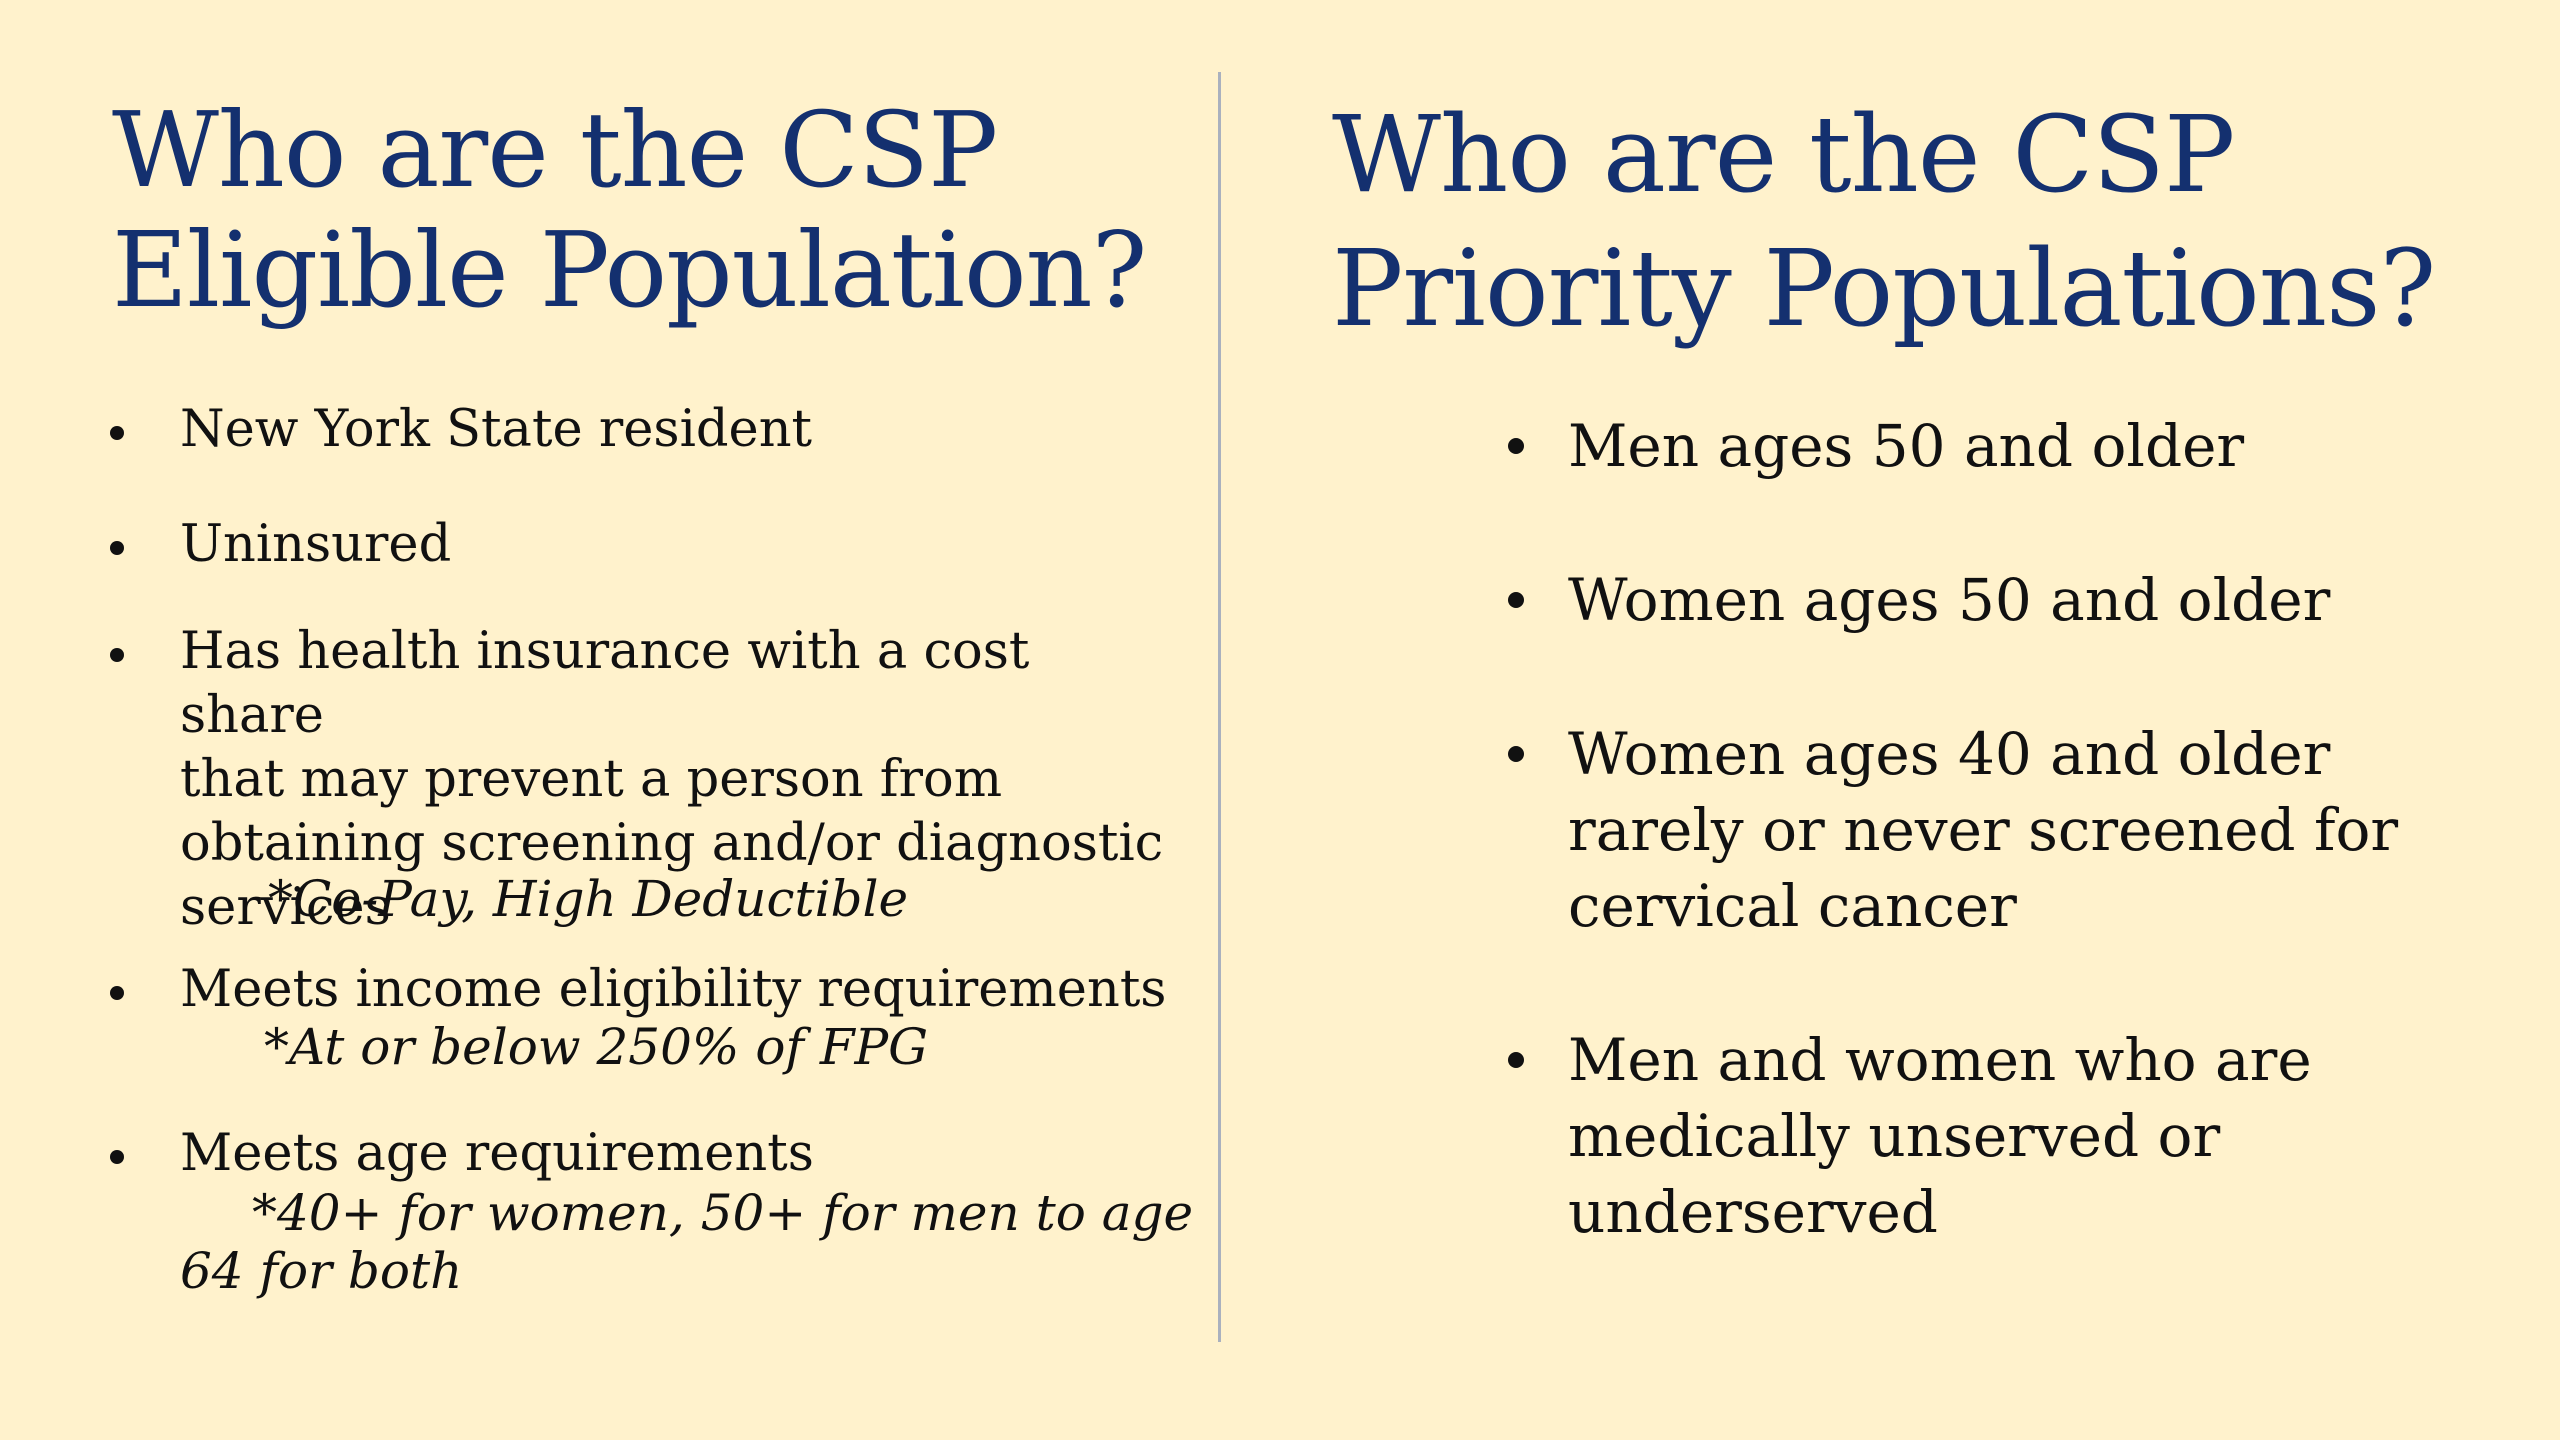  Describe the element at coordinates (1219, 707) in the screenshot. I see `column-divider` at that location.